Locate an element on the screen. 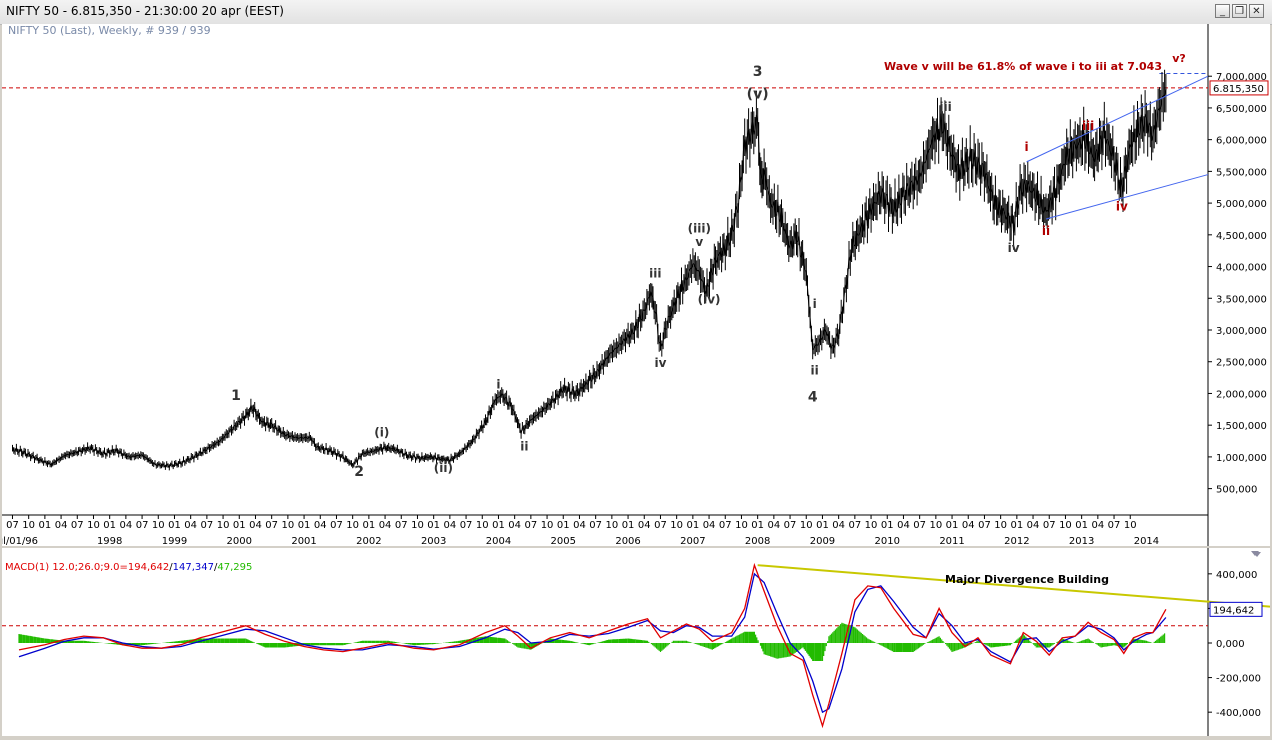 The height and width of the screenshot is (740, 1272). macd-last-value-box is located at coordinates (1236, 609).